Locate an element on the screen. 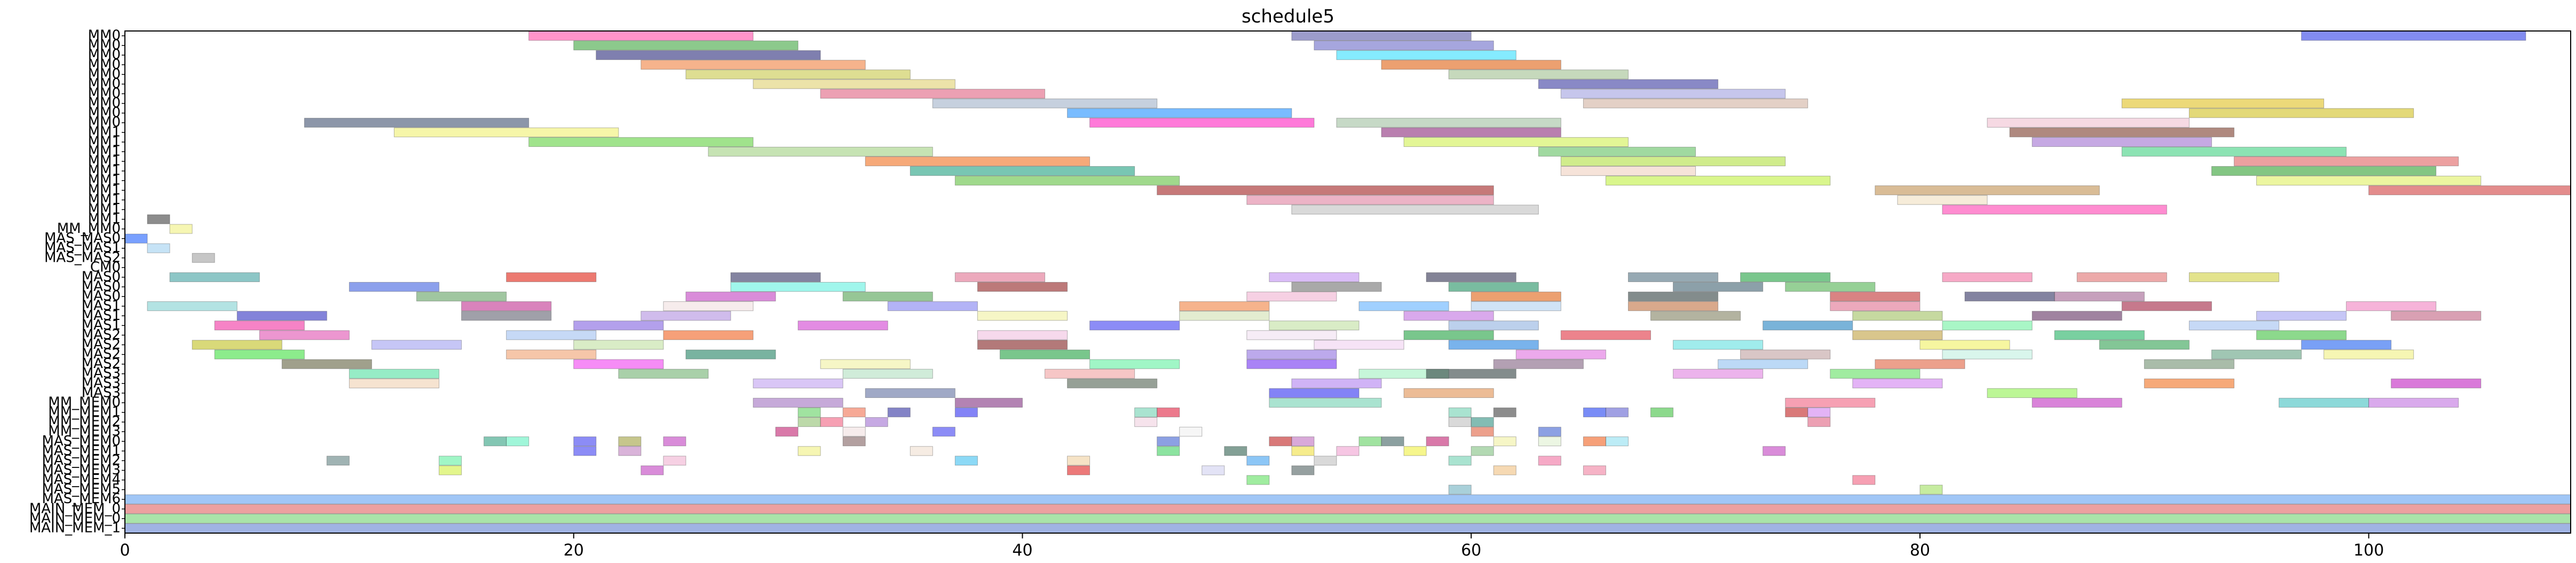  row-label: MAS2 is located at coordinates (101, 345).